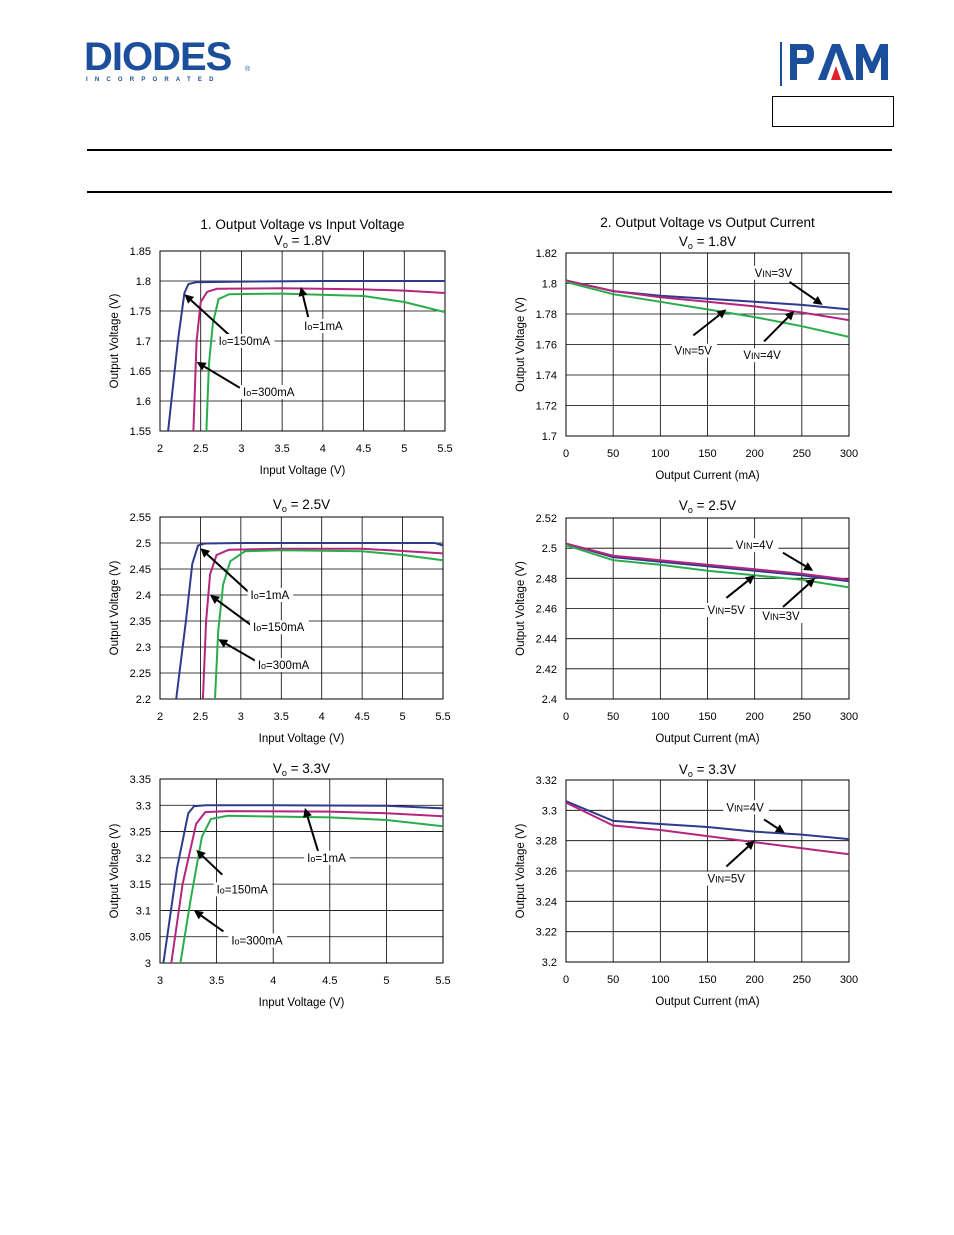 This screenshot has width=954, height=1235. I want to click on y-tick-label: 2.46, so click(546, 610).